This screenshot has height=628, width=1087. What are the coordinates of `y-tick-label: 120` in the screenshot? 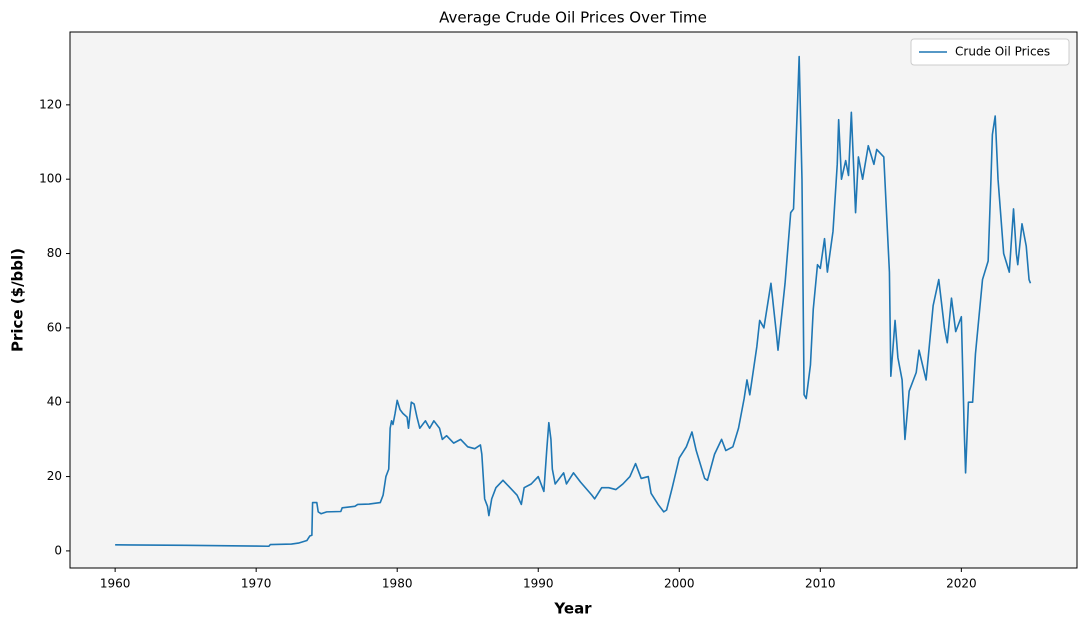 It's located at (50, 104).